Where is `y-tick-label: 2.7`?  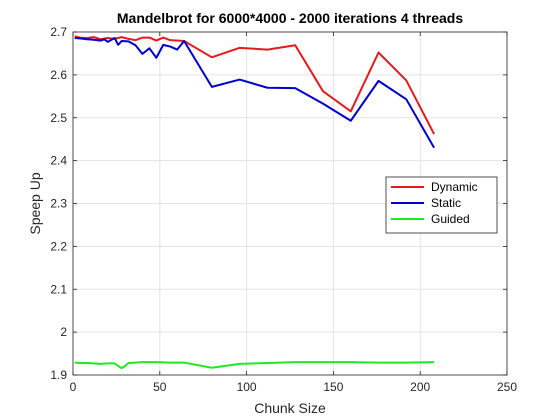 y-tick-label: 2.7 is located at coordinates (58, 32).